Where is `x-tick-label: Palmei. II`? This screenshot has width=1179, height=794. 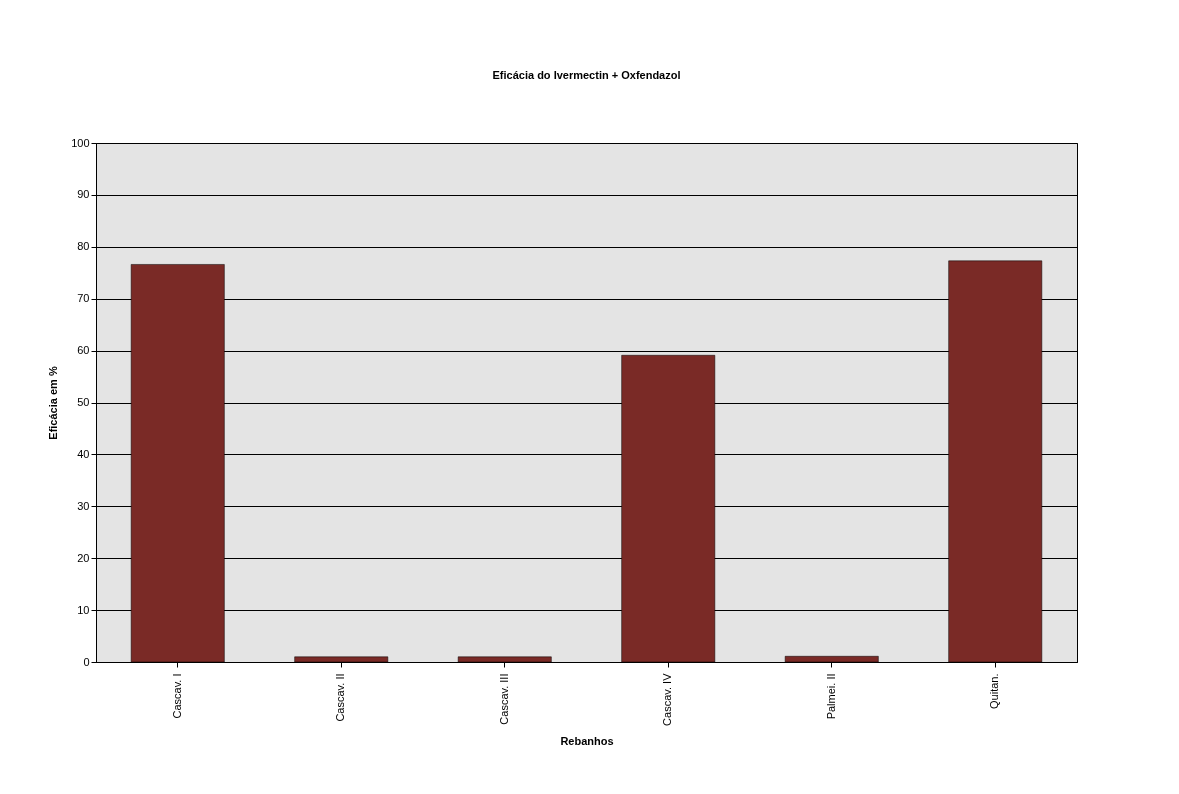 x-tick-label: Palmei. II is located at coordinates (830, 696).